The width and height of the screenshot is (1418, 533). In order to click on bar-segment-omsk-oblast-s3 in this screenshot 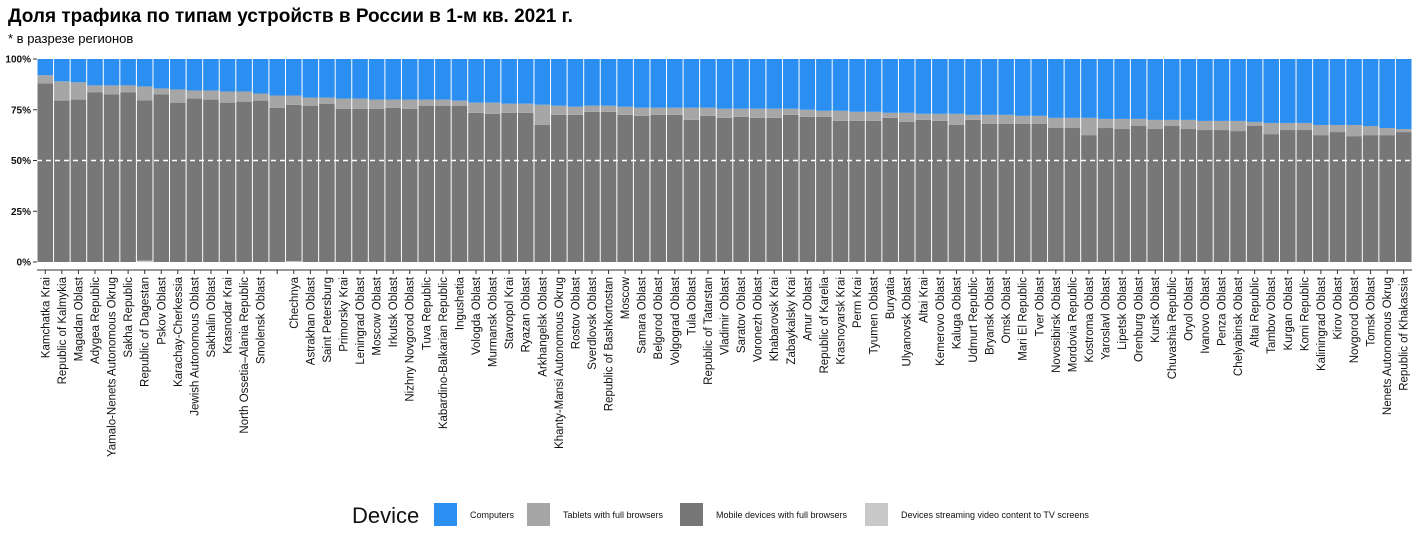, I will do `click(1006, 87)`.